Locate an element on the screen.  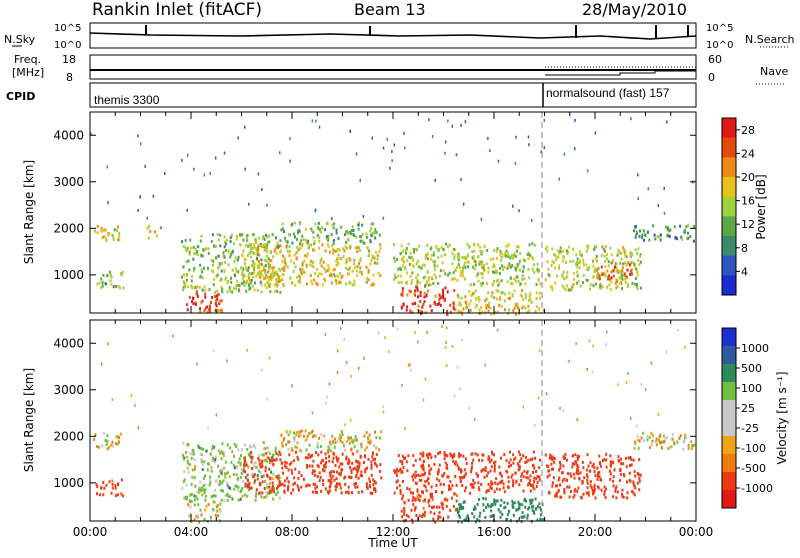
noise-panel: N.Sky 10^5 10^0 10^5 10^0 N.Search is located at coordinates (399, 36).